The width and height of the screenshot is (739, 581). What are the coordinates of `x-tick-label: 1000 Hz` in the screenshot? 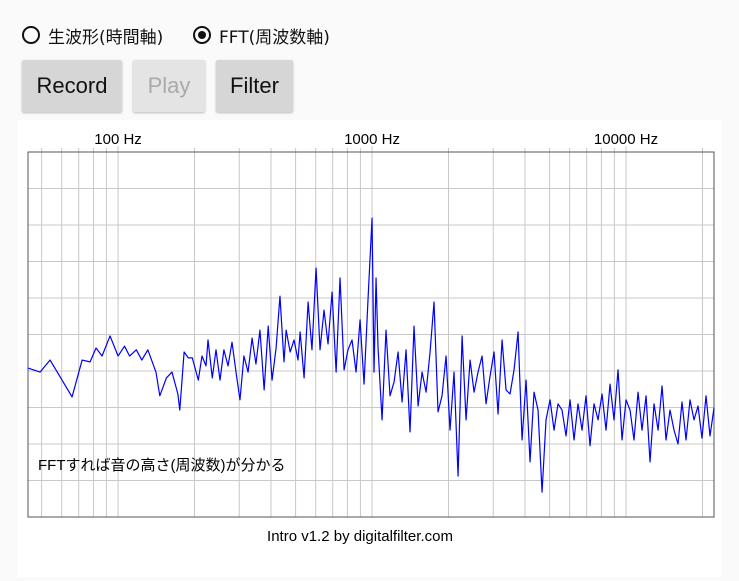 It's located at (372, 139).